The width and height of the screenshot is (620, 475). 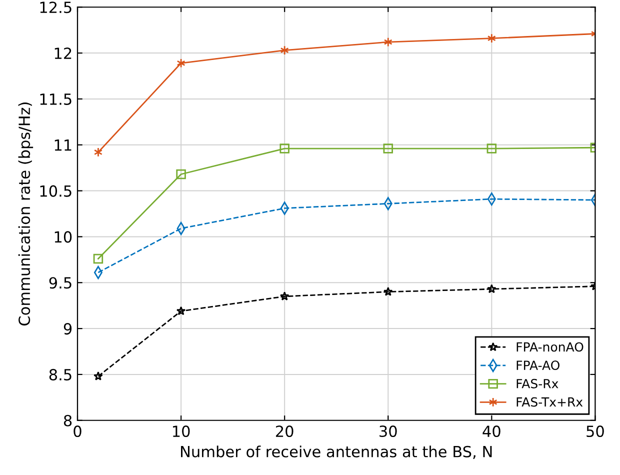 What do you see at coordinates (388, 432) in the screenshot?
I see `x-tick-label: 30` at bounding box center [388, 432].